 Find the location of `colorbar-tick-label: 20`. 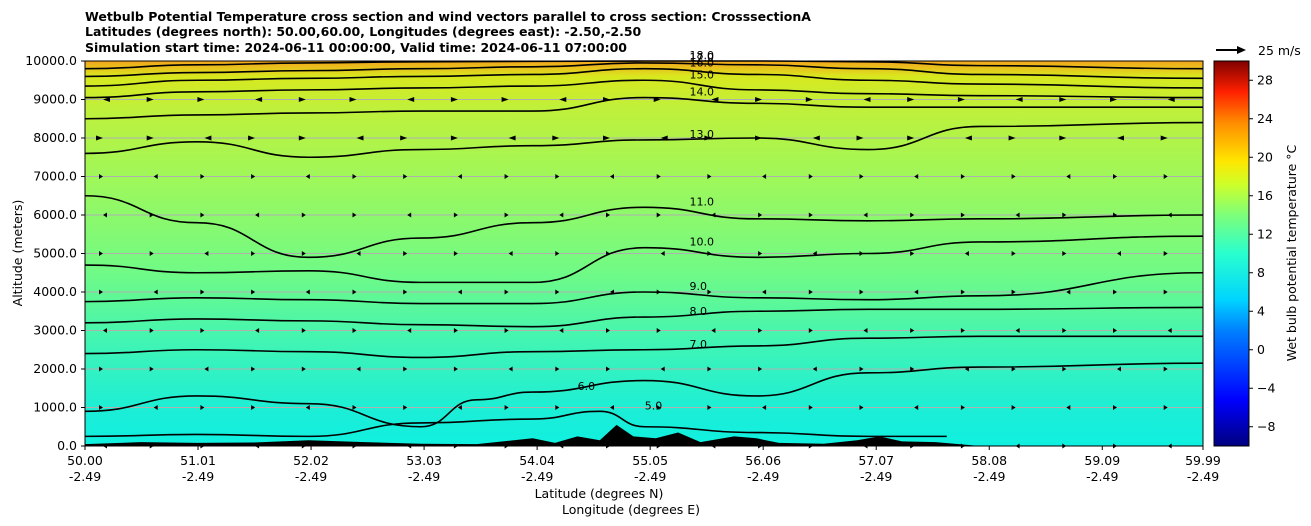

colorbar-tick-label: 20 is located at coordinates (1265, 156).